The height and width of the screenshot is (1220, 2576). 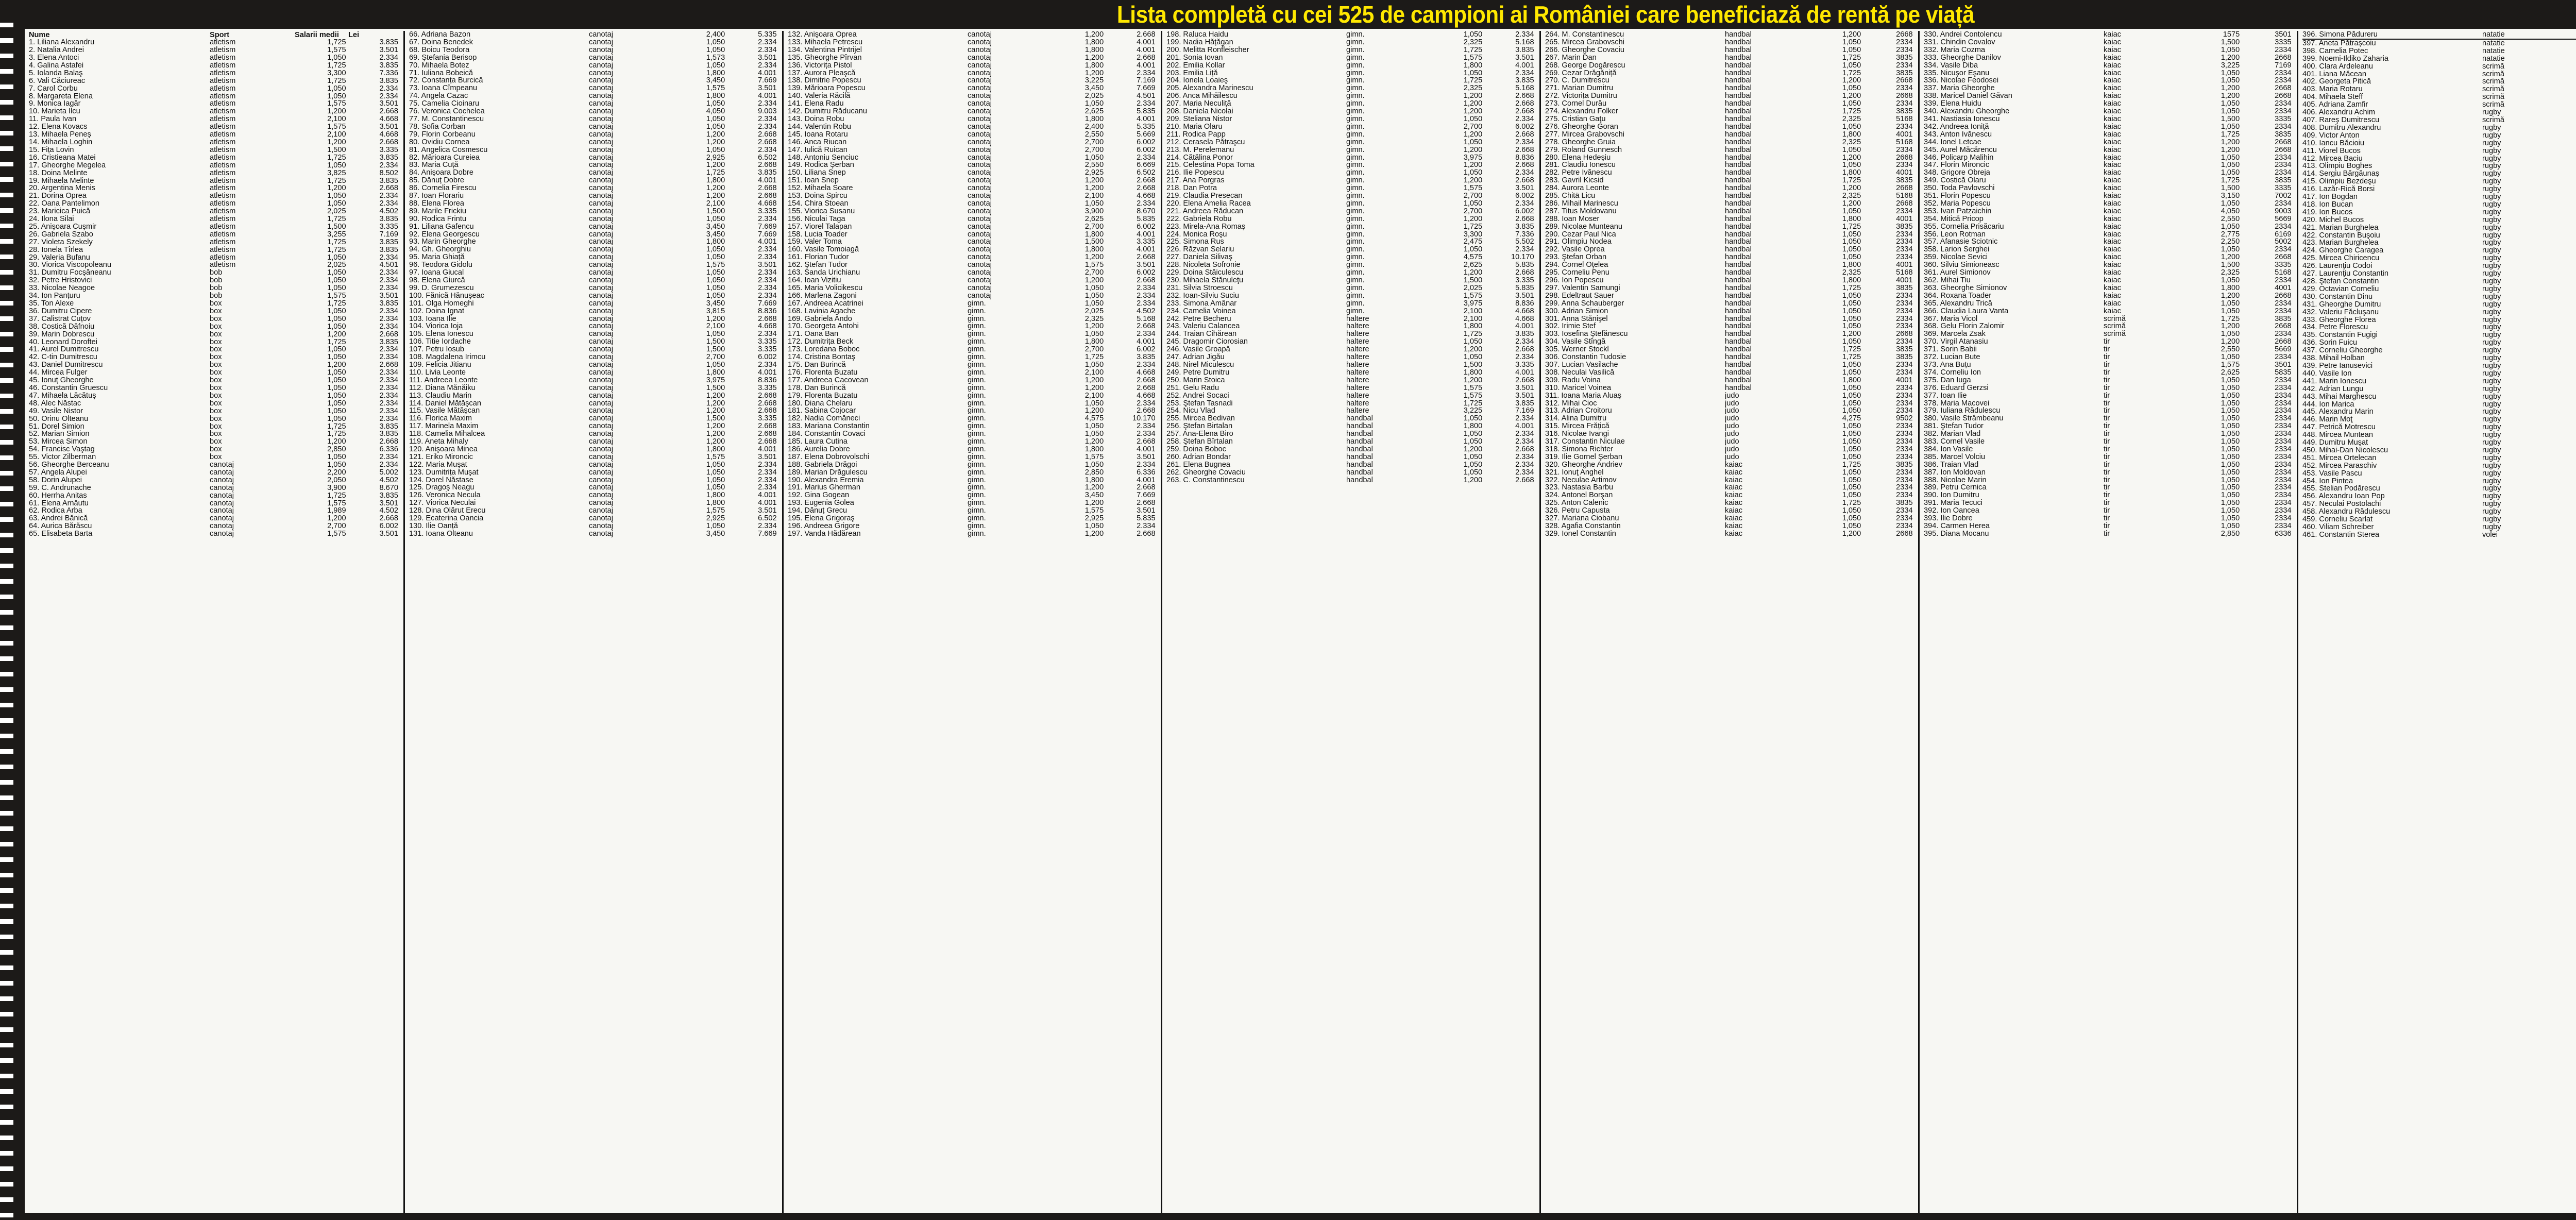 I want to click on champion-name: 324. Antonel Borşan, so click(x=1579, y=496).